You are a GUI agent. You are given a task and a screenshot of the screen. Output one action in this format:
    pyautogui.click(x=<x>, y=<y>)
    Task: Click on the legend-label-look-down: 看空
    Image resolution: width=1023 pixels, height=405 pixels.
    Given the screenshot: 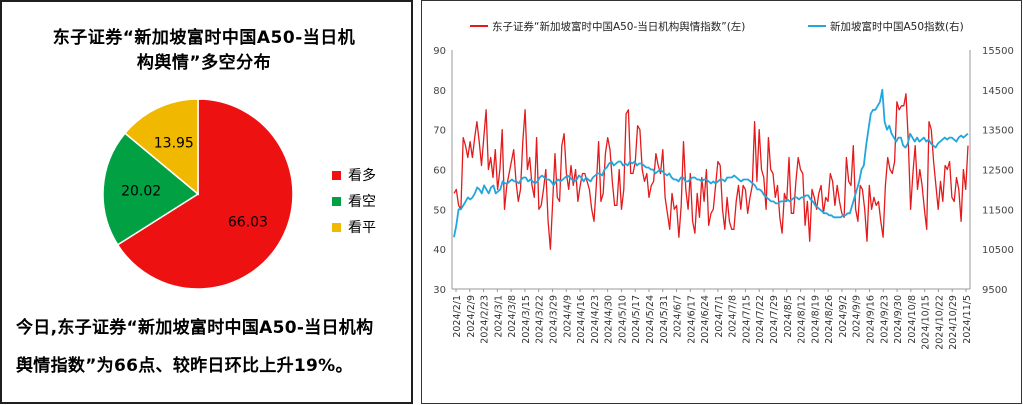 What is the action you would take?
    pyautogui.click(x=362, y=202)
    